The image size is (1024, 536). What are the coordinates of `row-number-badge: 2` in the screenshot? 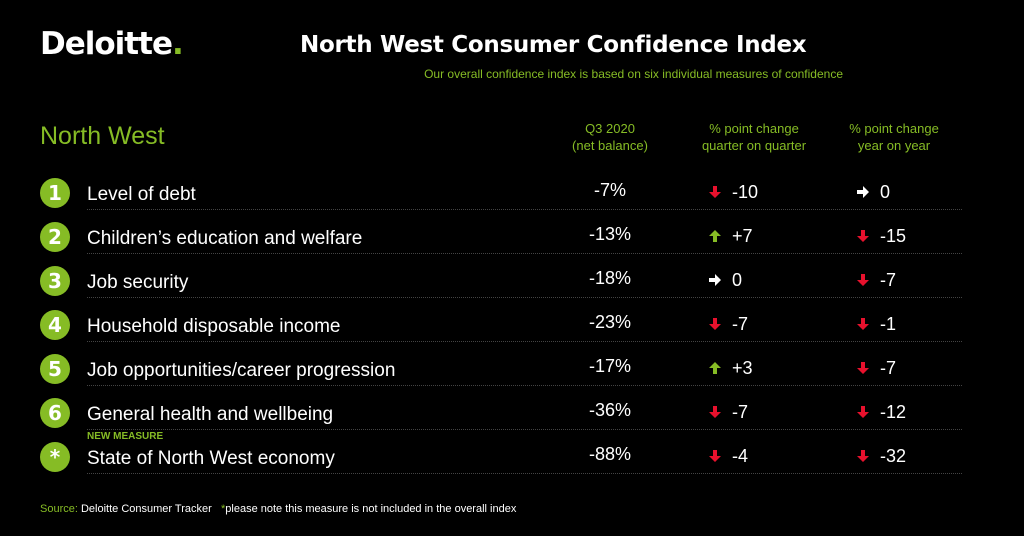 It's located at (55, 237).